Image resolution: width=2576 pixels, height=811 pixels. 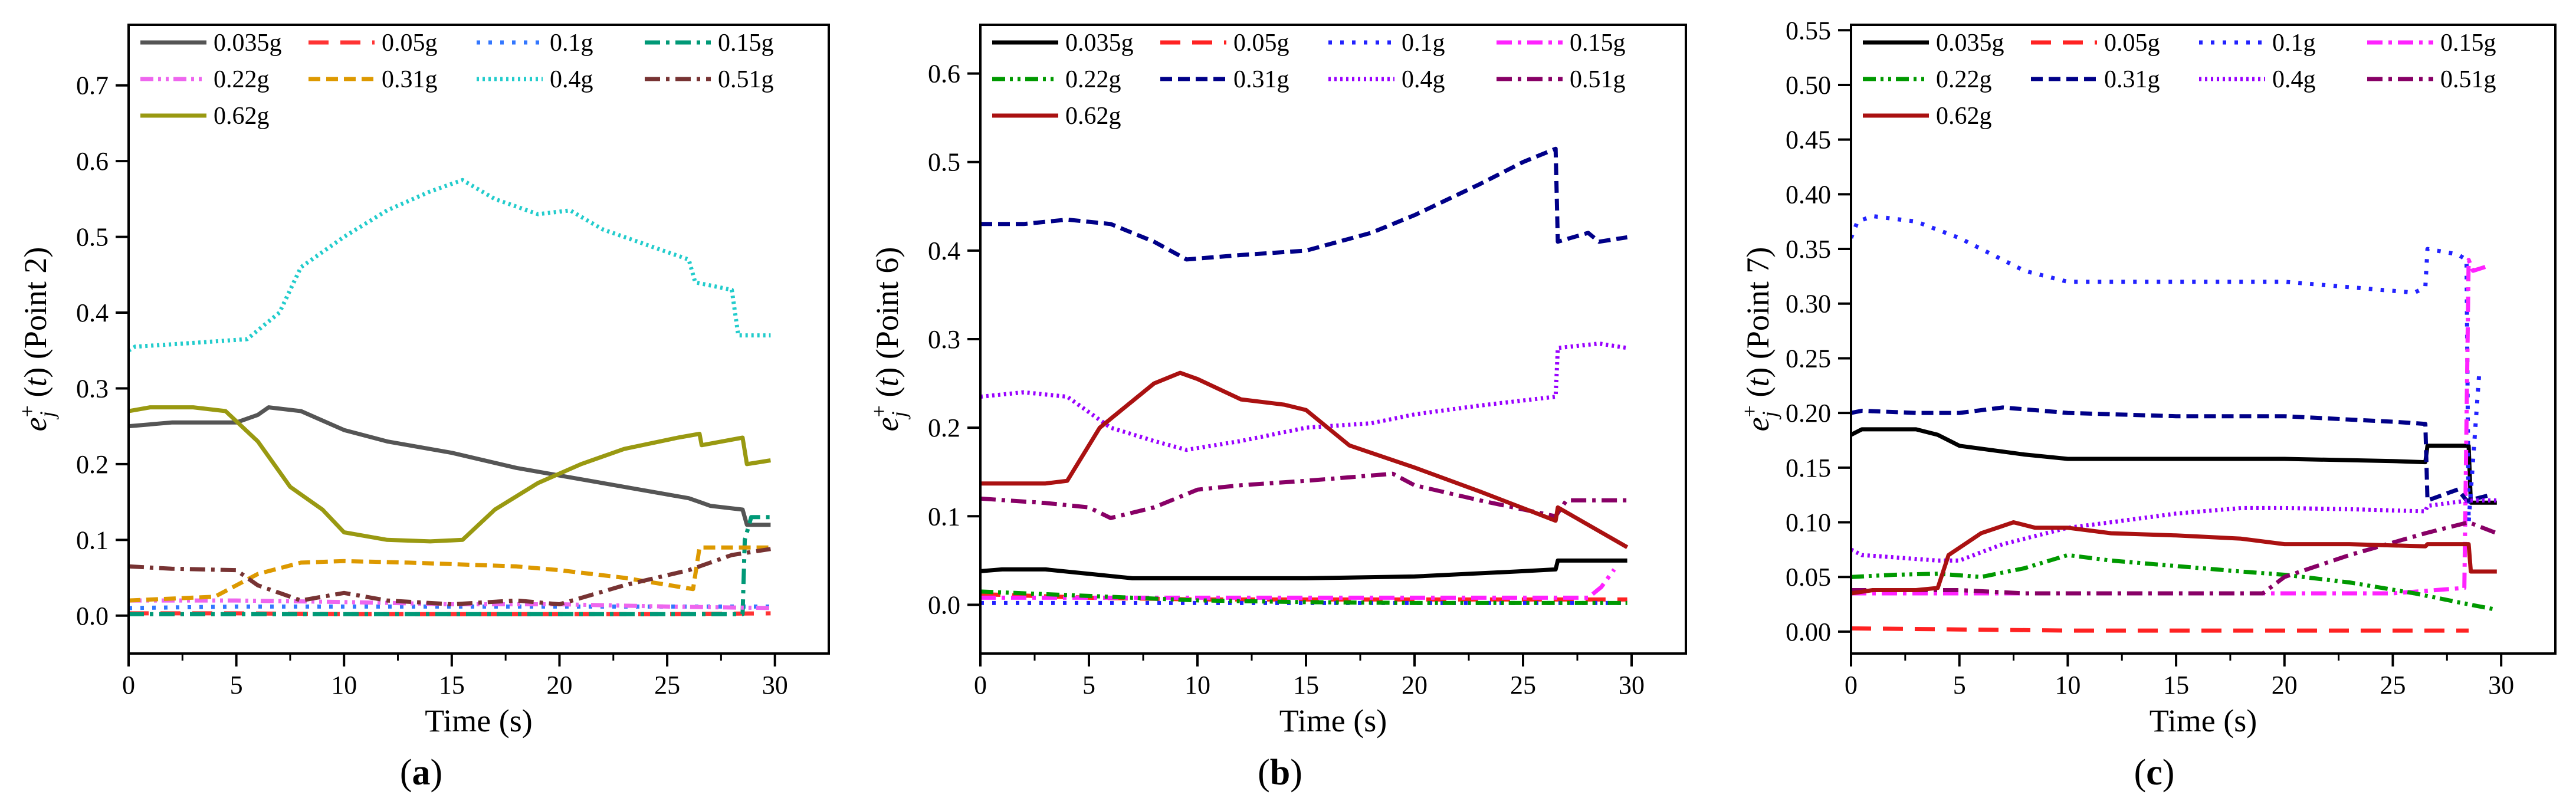 What do you see at coordinates (1415, 685) in the screenshot?
I see `x-tick-label: 20` at bounding box center [1415, 685].